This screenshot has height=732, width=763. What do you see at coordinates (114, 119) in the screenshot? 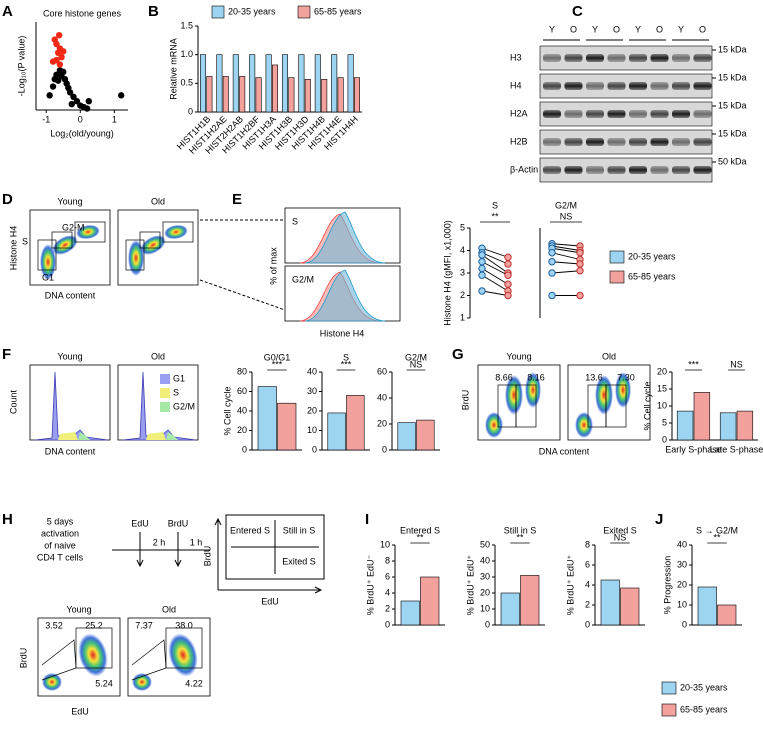
I see `x-tick-label: 1` at bounding box center [114, 119].